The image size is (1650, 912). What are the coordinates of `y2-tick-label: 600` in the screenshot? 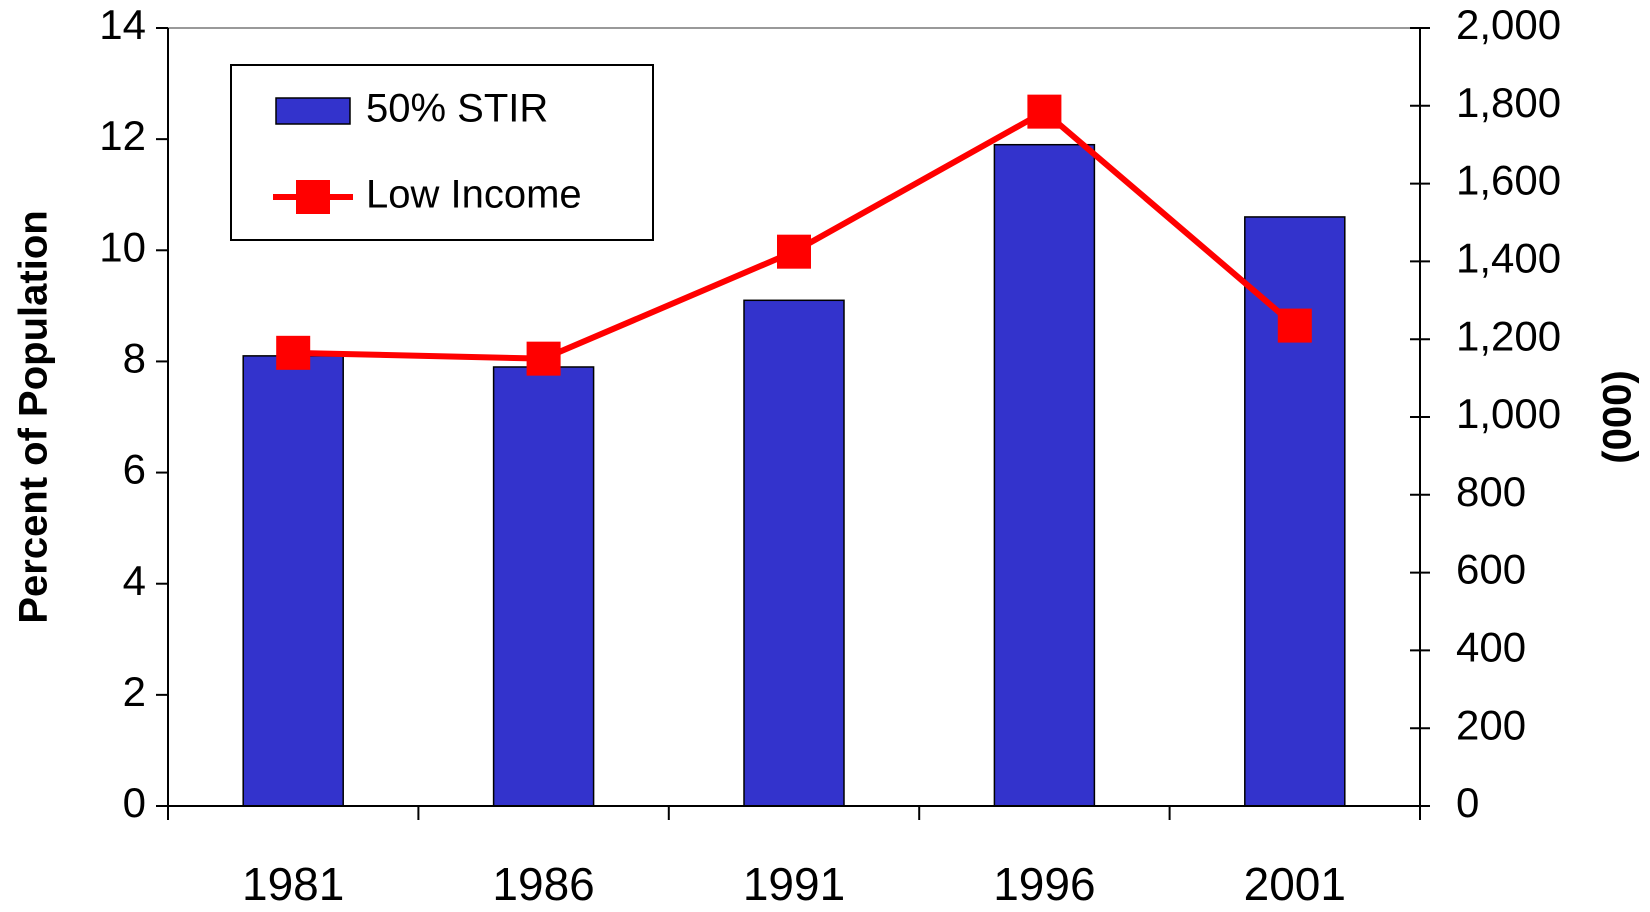 It's located at (1491, 569).